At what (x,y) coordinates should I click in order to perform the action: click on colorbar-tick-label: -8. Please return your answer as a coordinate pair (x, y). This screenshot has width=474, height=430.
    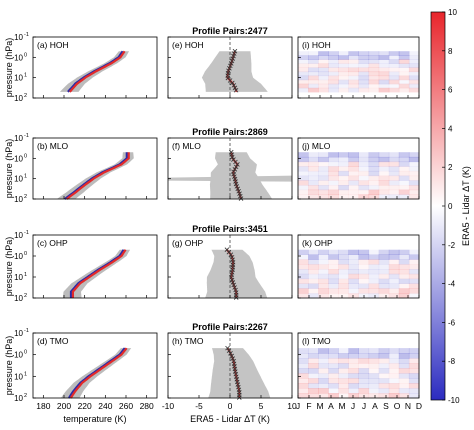
    Looking at the image, I should click on (452, 361).